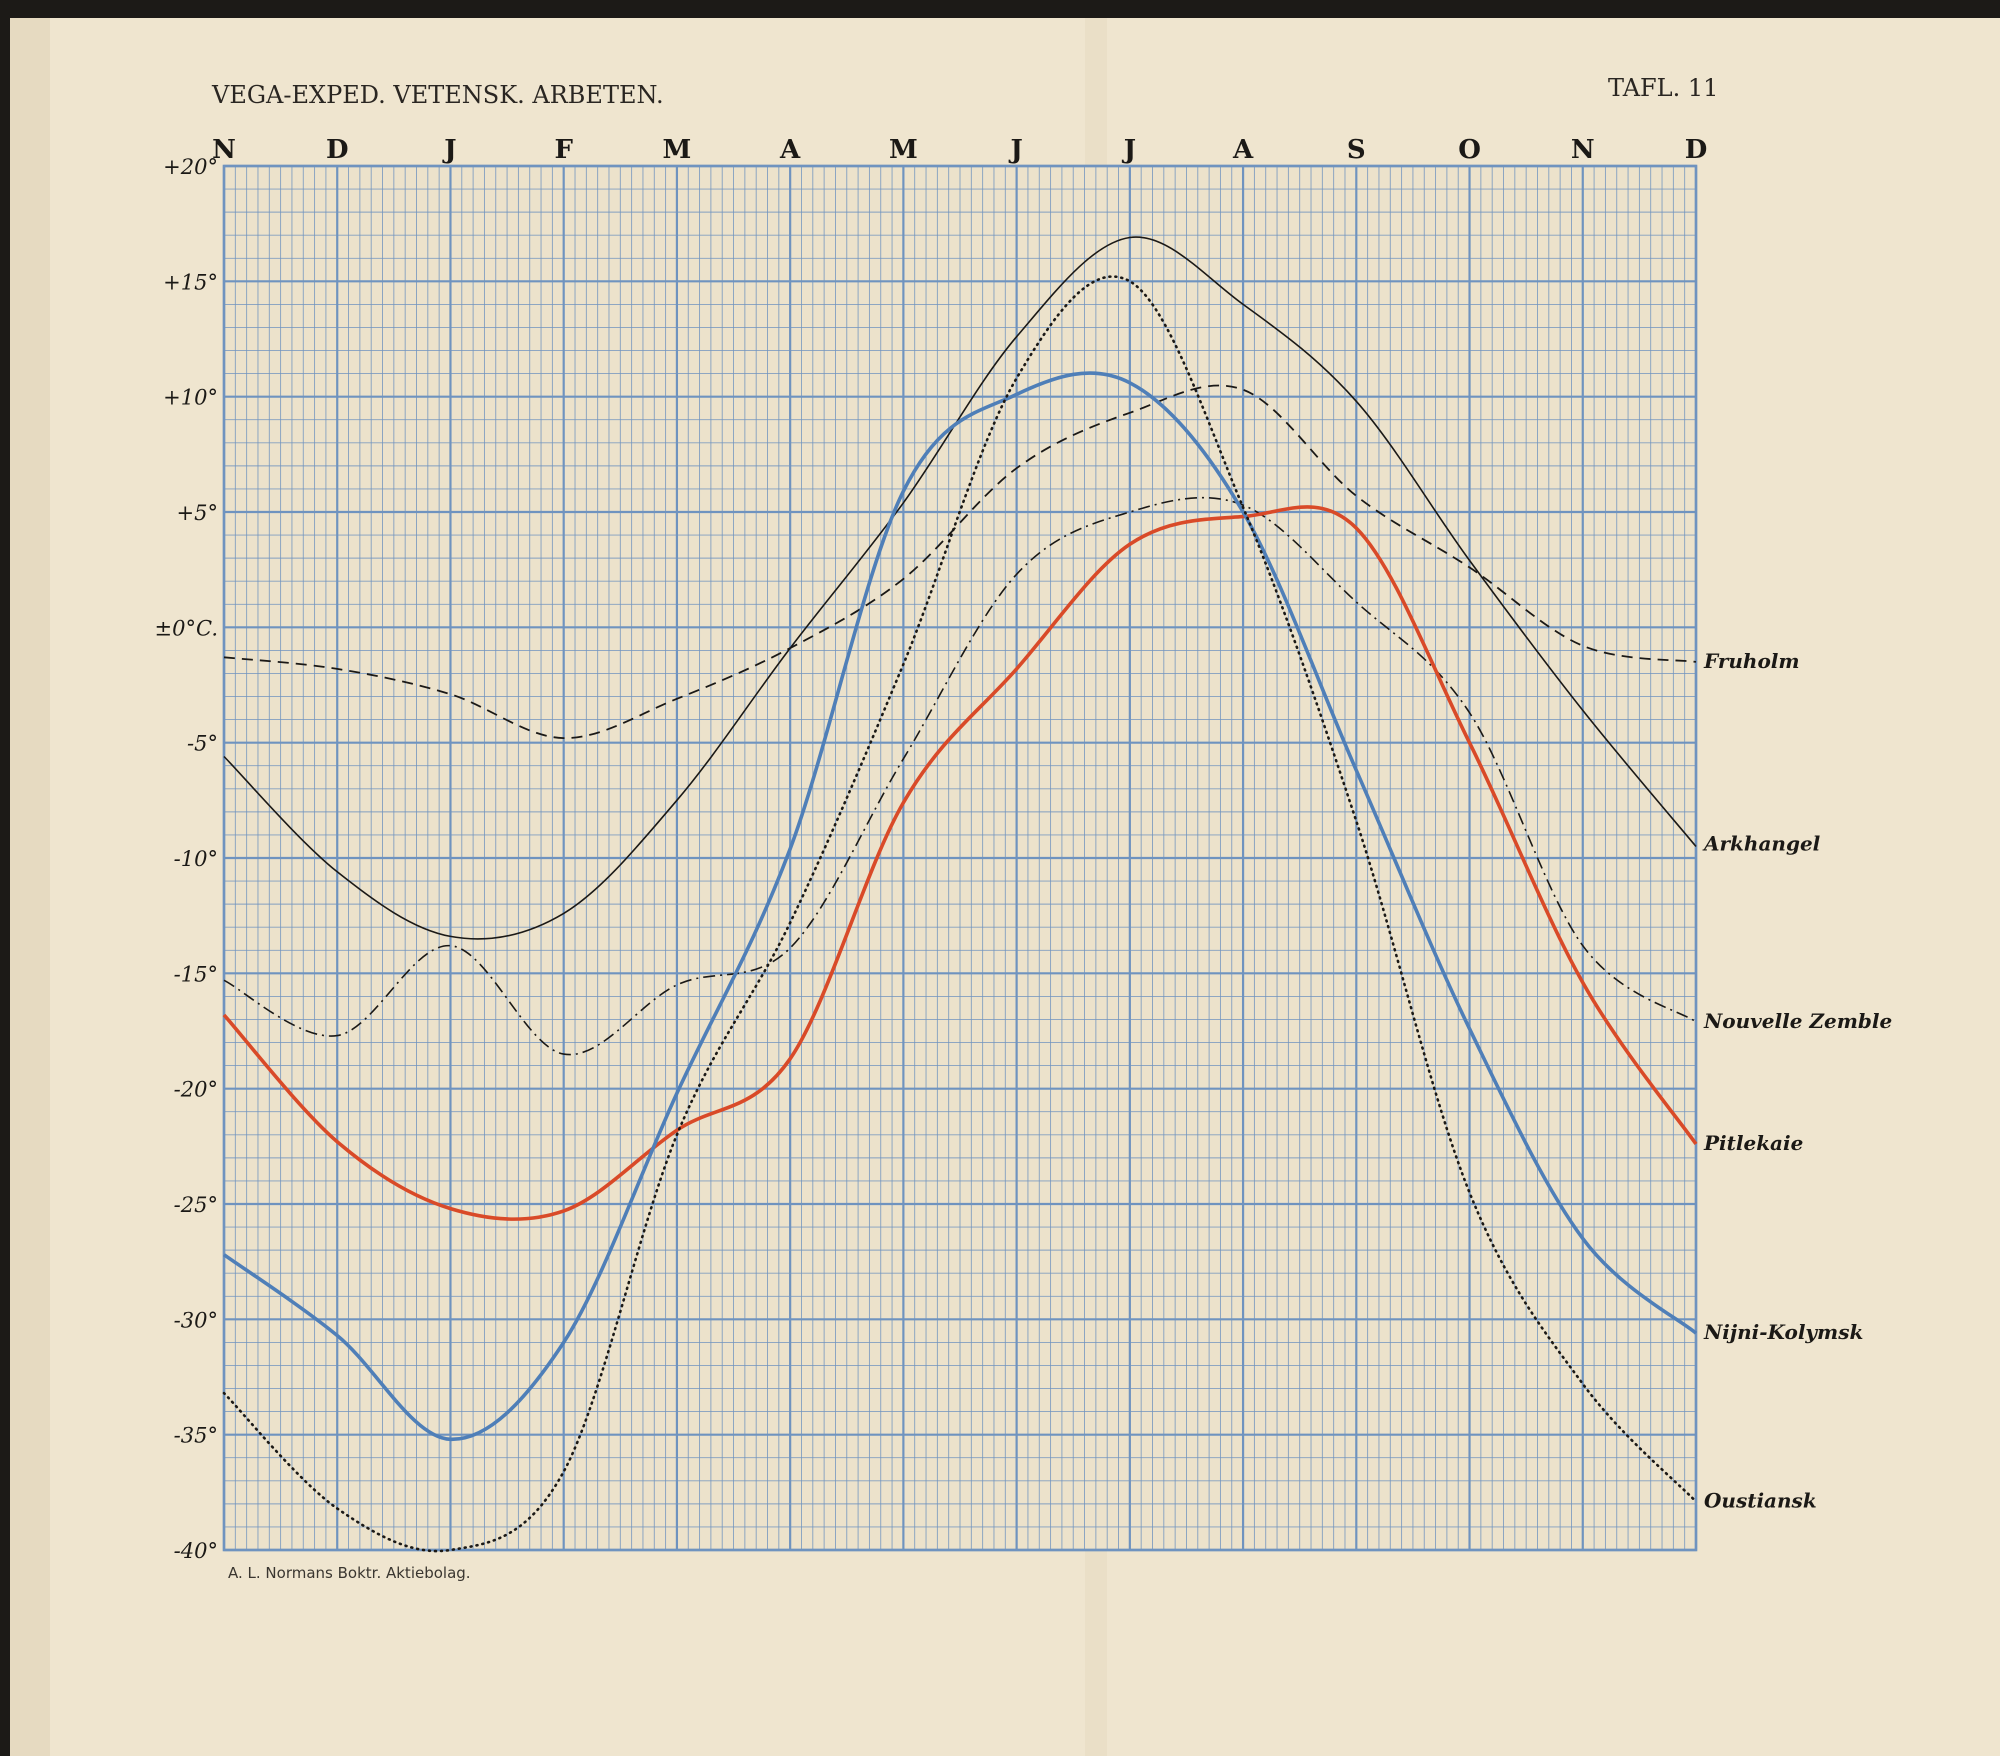 The image size is (2000, 1756). Describe the element at coordinates (1760, 1501) in the screenshot. I see `series-label-oustiansk: Oustiansk` at that location.